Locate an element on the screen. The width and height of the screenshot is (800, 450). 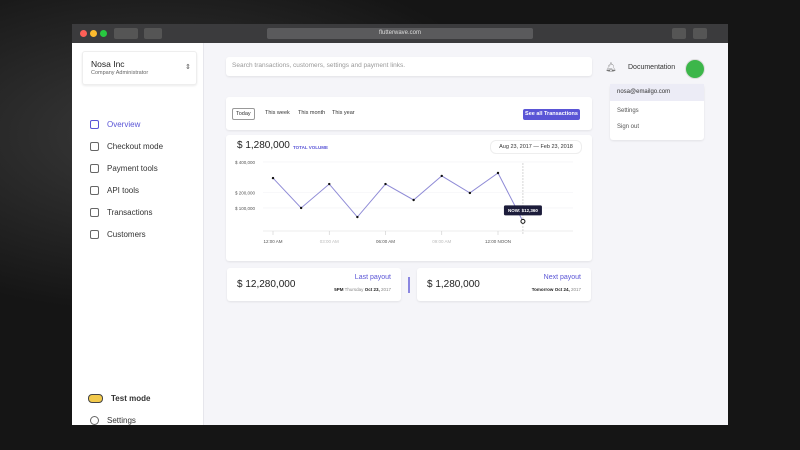
nav-item: Checkout mode is located at coordinates (126, 146).